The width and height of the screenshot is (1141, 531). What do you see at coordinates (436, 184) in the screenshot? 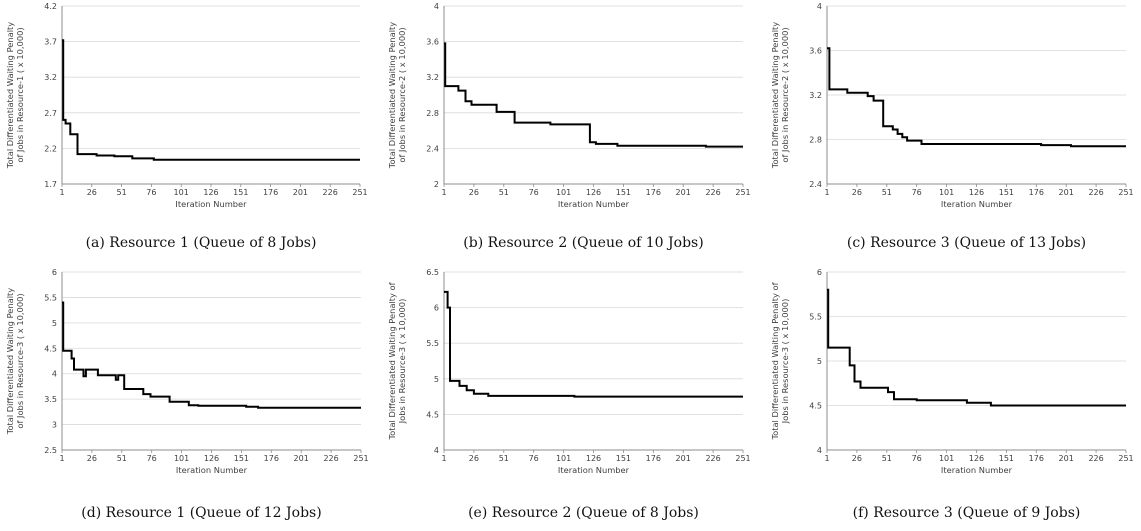
I see `y-tick-label: 2` at bounding box center [436, 184].